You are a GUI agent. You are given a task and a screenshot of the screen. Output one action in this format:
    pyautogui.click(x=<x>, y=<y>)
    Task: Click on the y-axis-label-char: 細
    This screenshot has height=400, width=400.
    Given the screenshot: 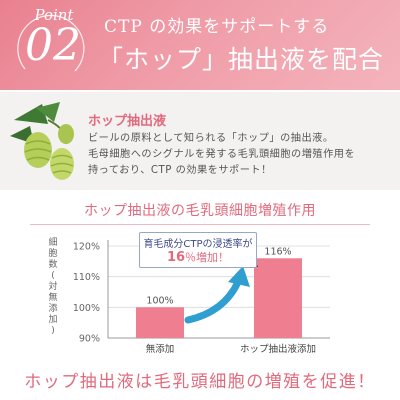 What is the action you would take?
    pyautogui.click(x=53, y=243)
    